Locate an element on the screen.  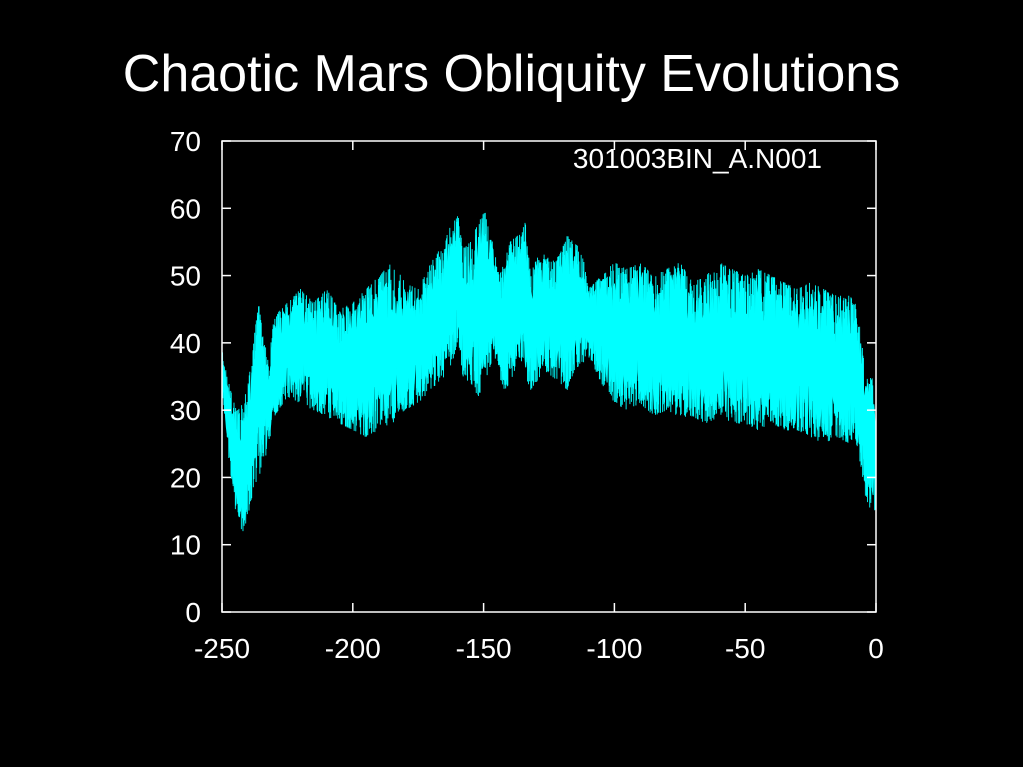
y-tick-label: 0 is located at coordinates (193, 612).